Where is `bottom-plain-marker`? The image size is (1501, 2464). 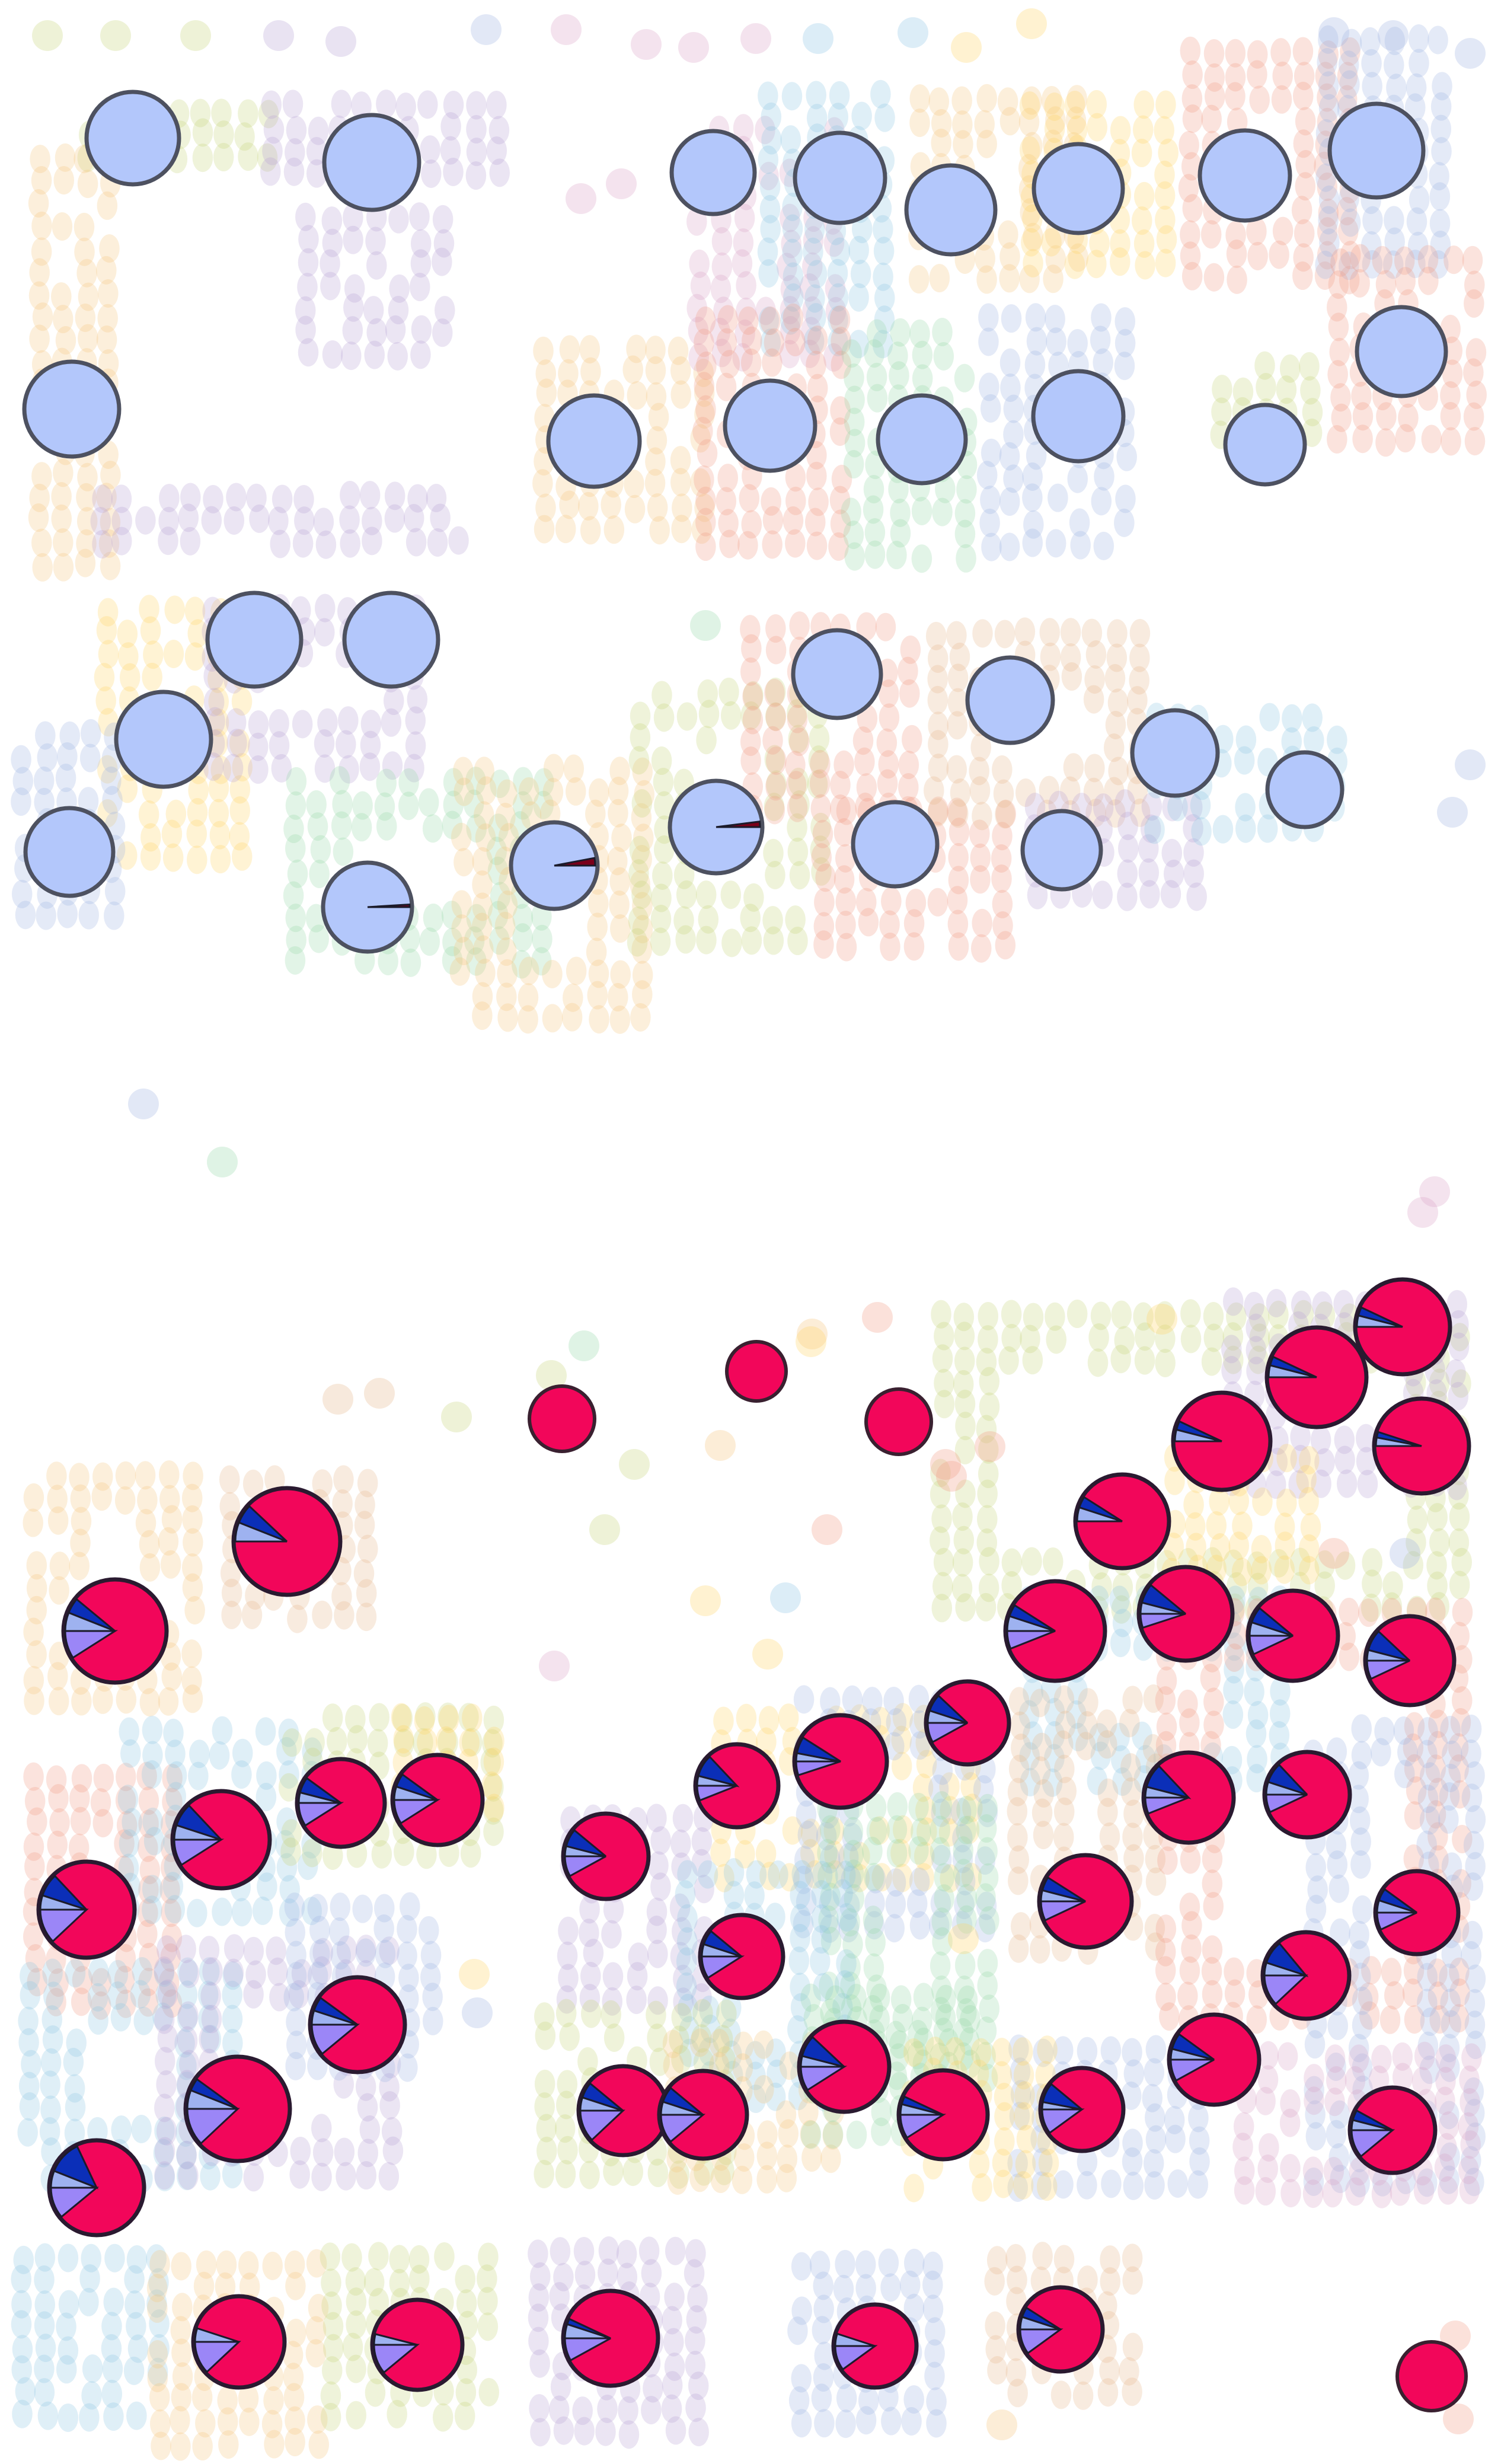
bottom-plain-marker is located at coordinates (757, 1371).